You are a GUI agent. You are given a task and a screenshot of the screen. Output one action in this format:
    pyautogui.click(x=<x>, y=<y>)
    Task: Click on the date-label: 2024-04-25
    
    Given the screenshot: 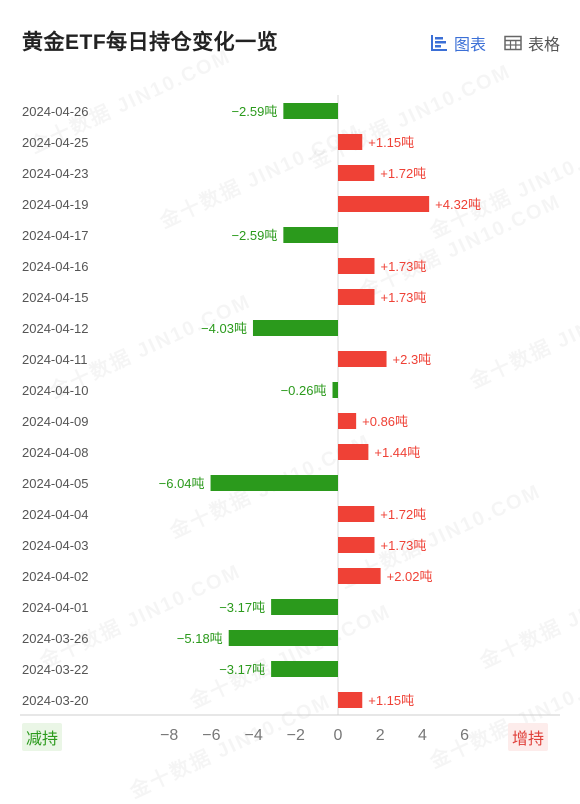 What is the action you would take?
    pyautogui.click(x=55, y=142)
    